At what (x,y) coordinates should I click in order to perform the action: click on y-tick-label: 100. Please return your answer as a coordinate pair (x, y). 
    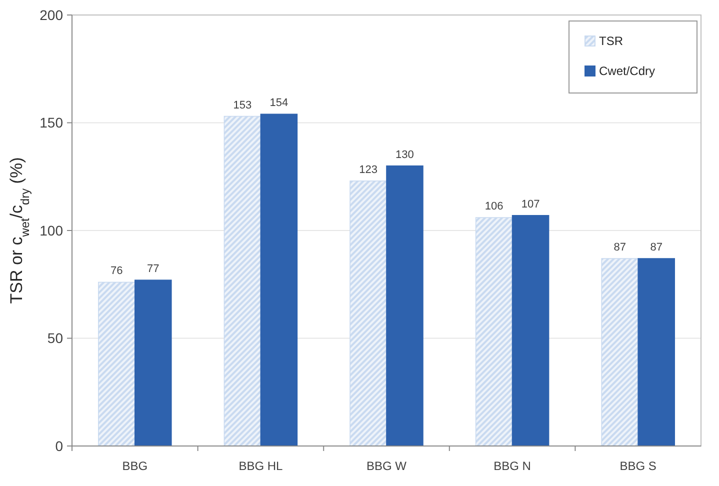
    Looking at the image, I should click on (52, 230).